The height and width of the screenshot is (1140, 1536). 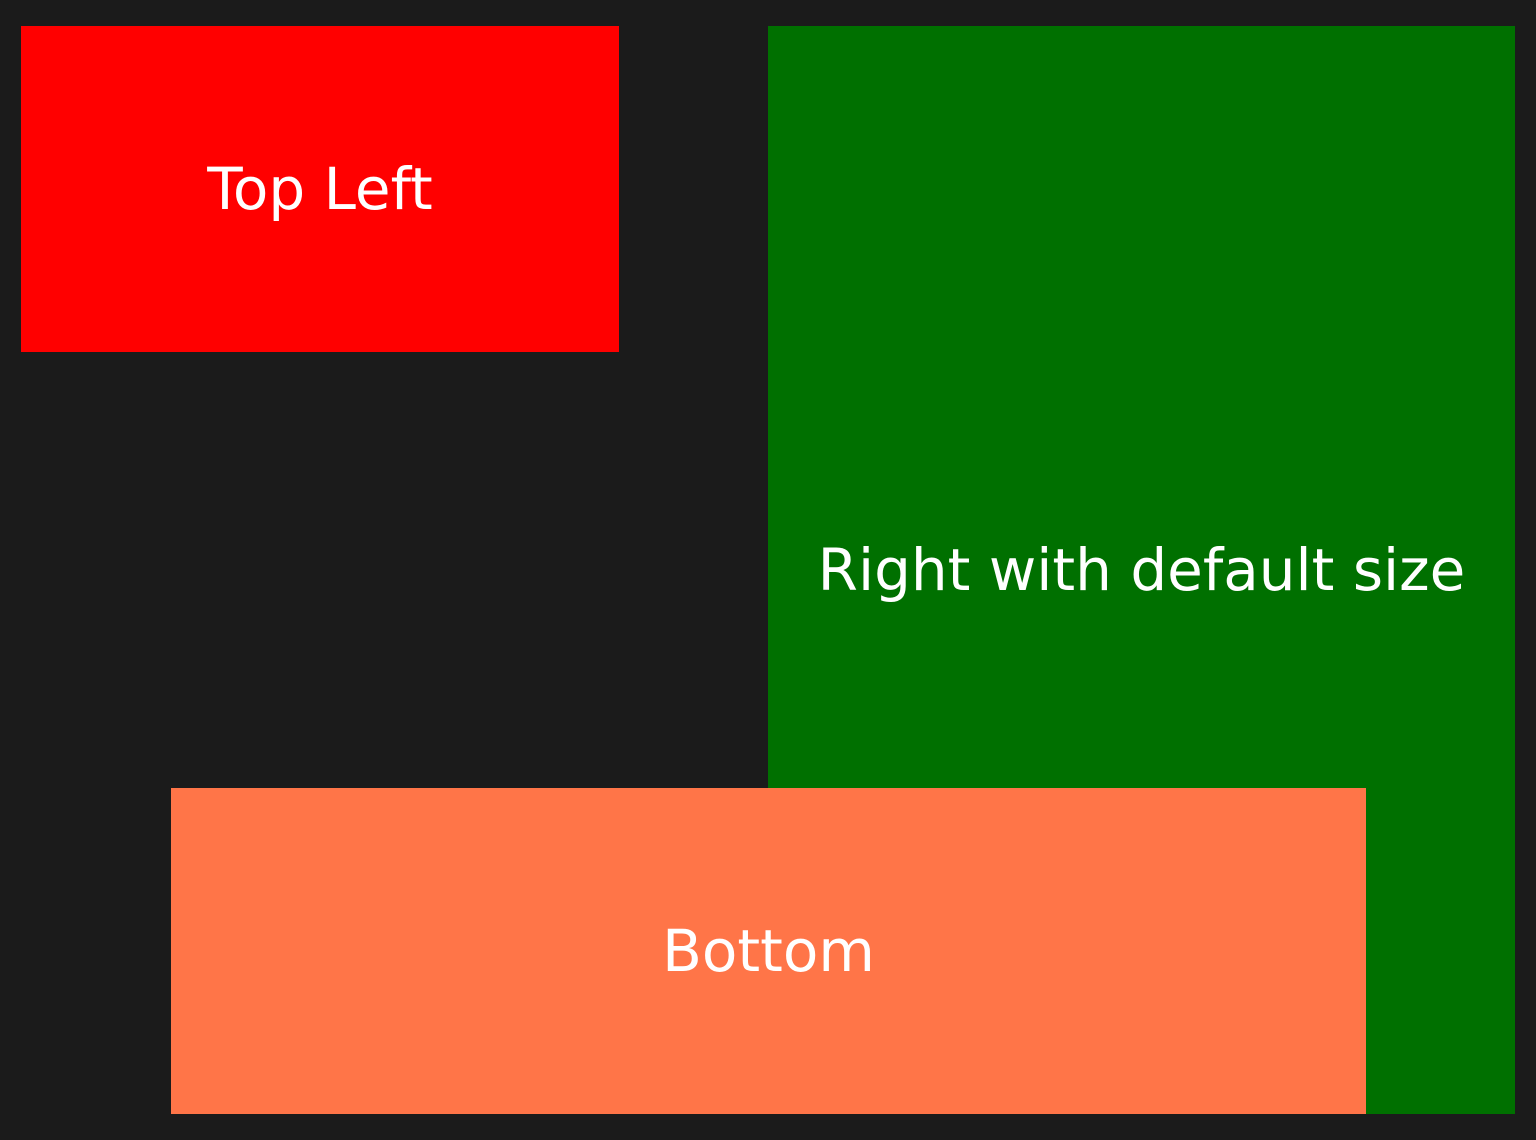 I want to click on top-left-panel: Top Left, so click(x=320, y=189).